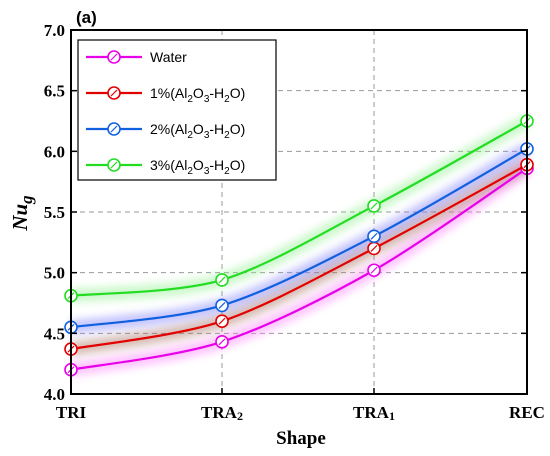  What do you see at coordinates (197, 95) in the screenshot?
I see `legend-label: 1%(Al2O3-H2O)` at bounding box center [197, 95].